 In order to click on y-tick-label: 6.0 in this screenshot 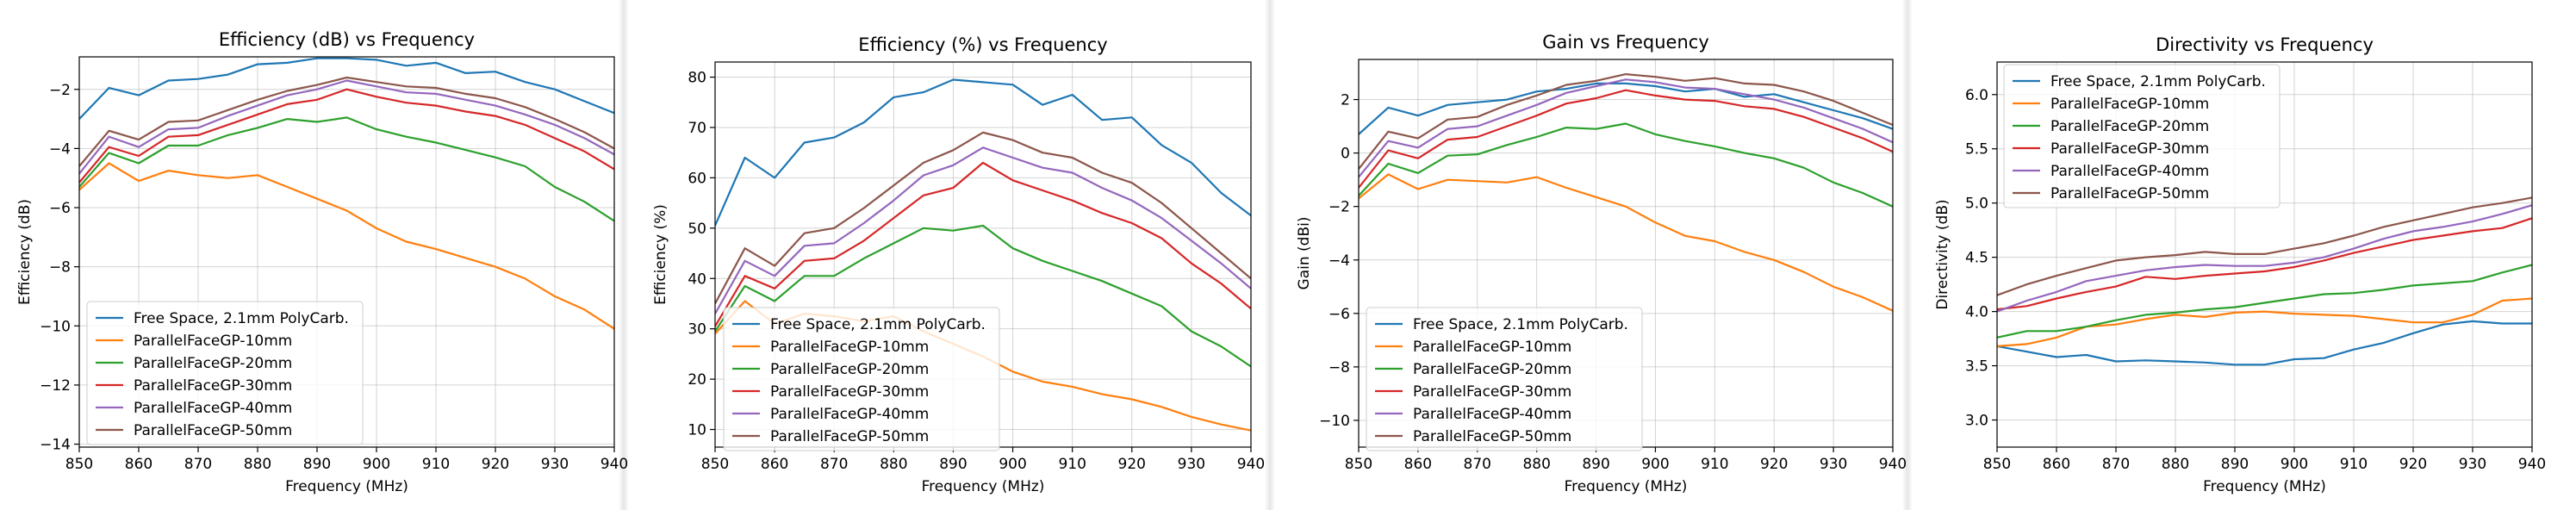, I will do `click(1977, 95)`.